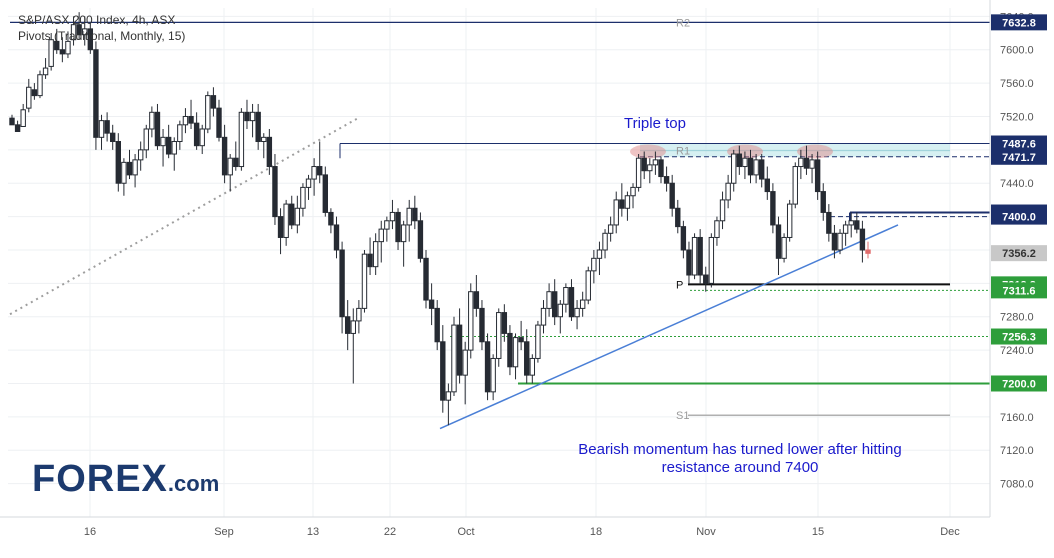 The image size is (1054, 558). Describe the element at coordinates (465, 532) in the screenshot. I see `x-tick-label: Oct` at that location.